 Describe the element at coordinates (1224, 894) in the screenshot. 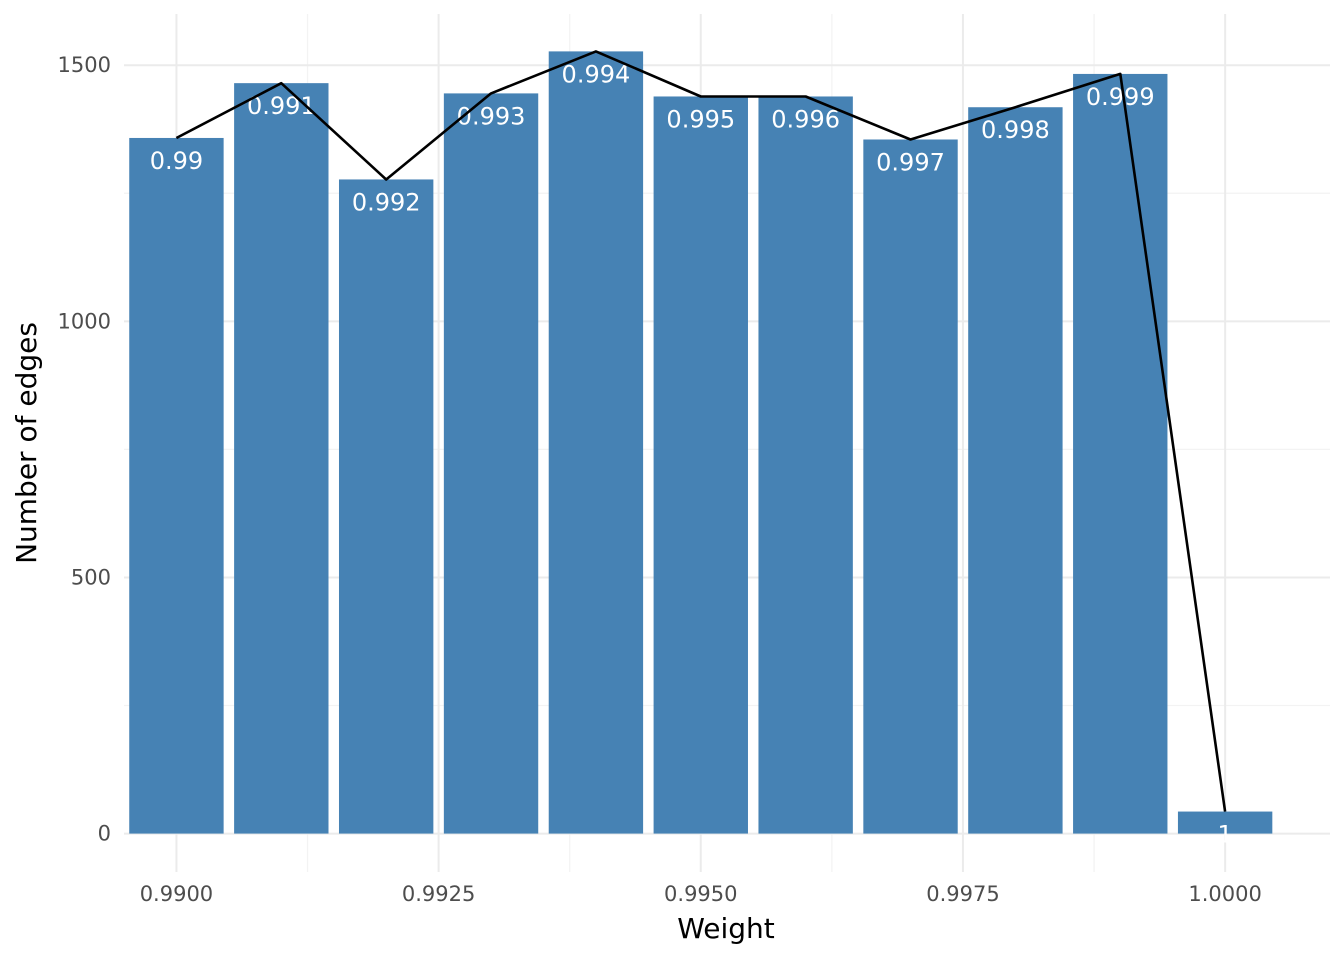

I see `x-tick-label: 1.0000` at that location.